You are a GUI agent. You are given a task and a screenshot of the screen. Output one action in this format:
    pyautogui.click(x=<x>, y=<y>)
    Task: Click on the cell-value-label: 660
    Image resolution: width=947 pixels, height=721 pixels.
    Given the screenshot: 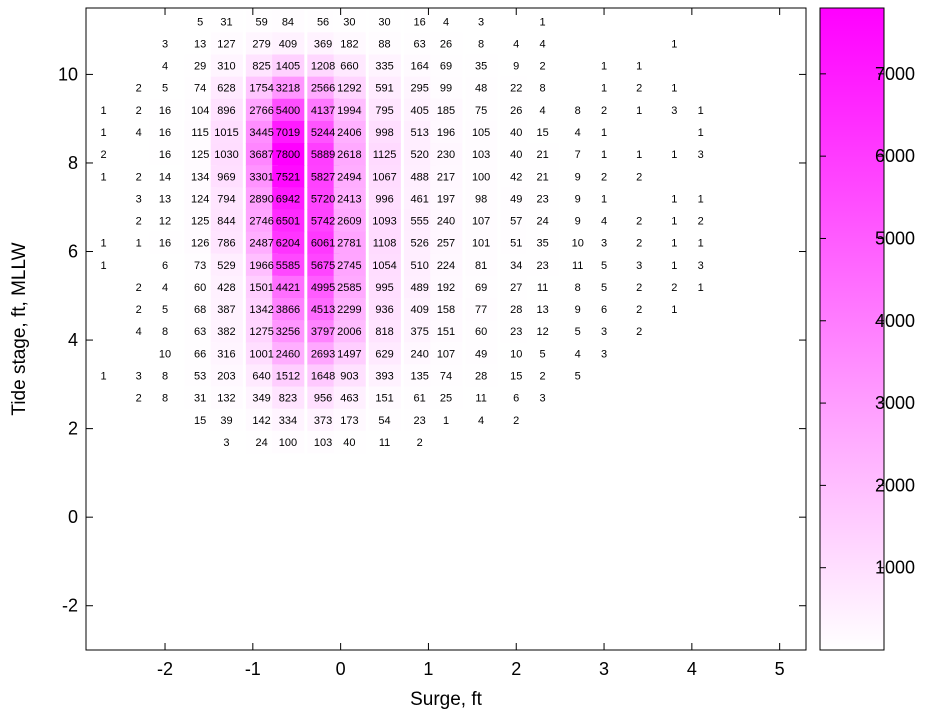 What is the action you would take?
    pyautogui.click(x=349, y=67)
    